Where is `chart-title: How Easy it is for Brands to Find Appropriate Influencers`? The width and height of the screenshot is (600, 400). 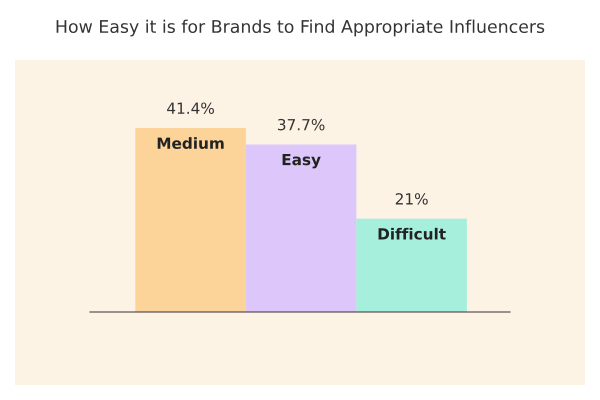 chart-title: How Easy it is for Brands to Find Appropriate Influencers is located at coordinates (300, 28).